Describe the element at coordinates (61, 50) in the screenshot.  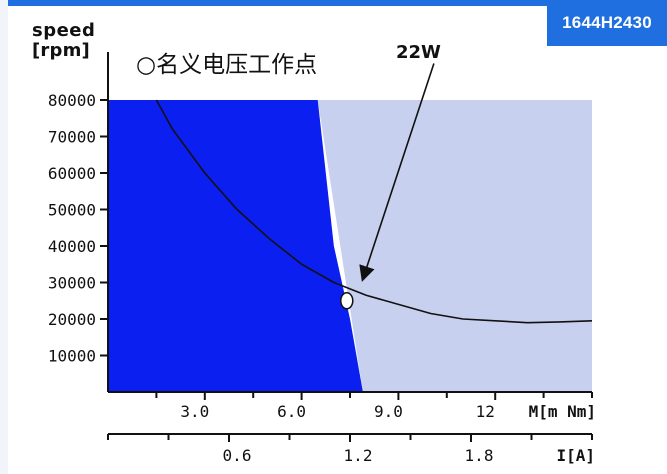
I see `y-axis-label-rpm: [rpm]` at that location.